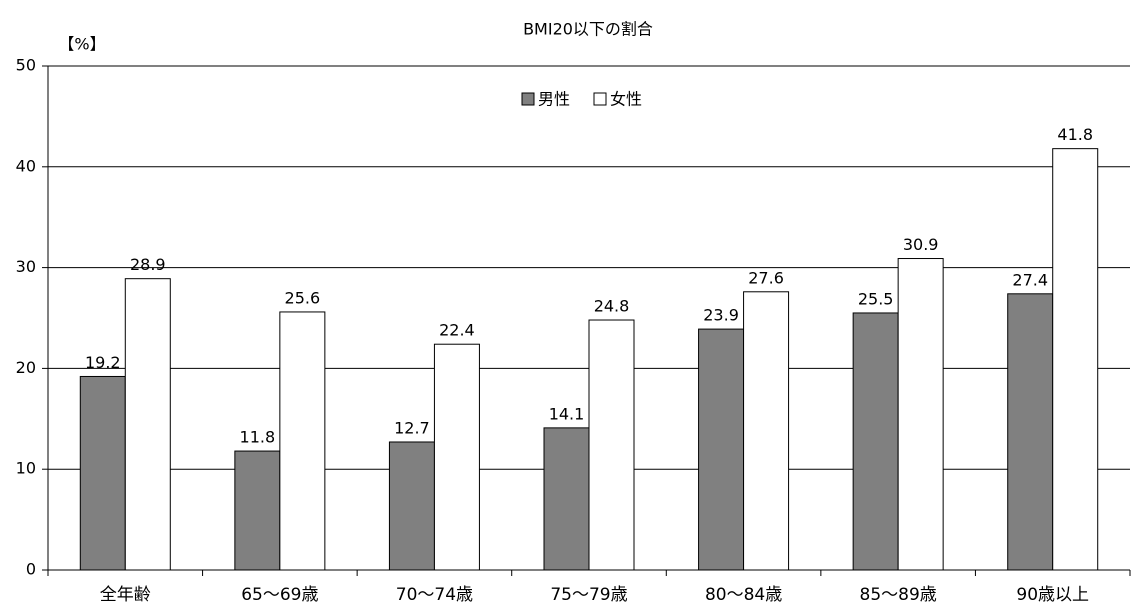 This screenshot has width=1131, height=610. Describe the element at coordinates (1052, 595) in the screenshot. I see `x-tick-label: 90歳以上` at that location.